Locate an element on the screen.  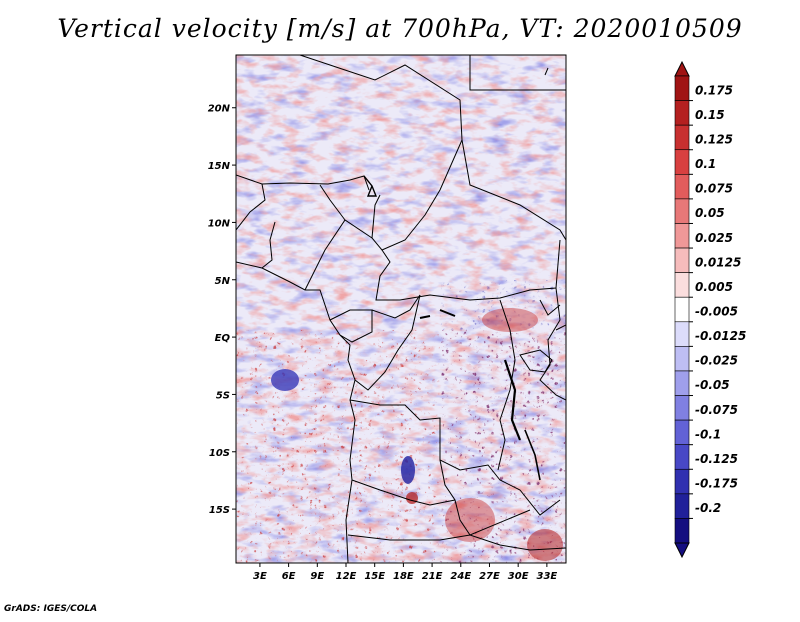
lon-tick-label: 21E is located at coordinates (432, 576).